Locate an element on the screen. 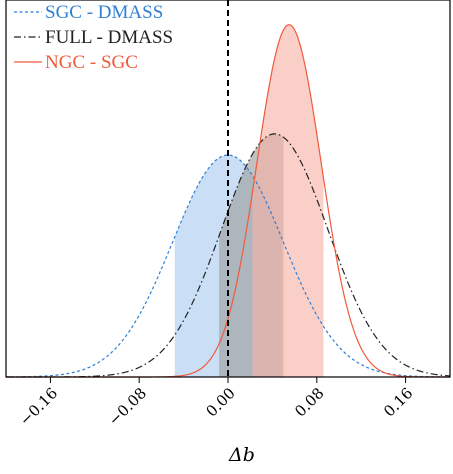 The image size is (453, 474). legend: SGC - DMASS FULL - DMASS NGC - SGC is located at coordinates (93, 37).